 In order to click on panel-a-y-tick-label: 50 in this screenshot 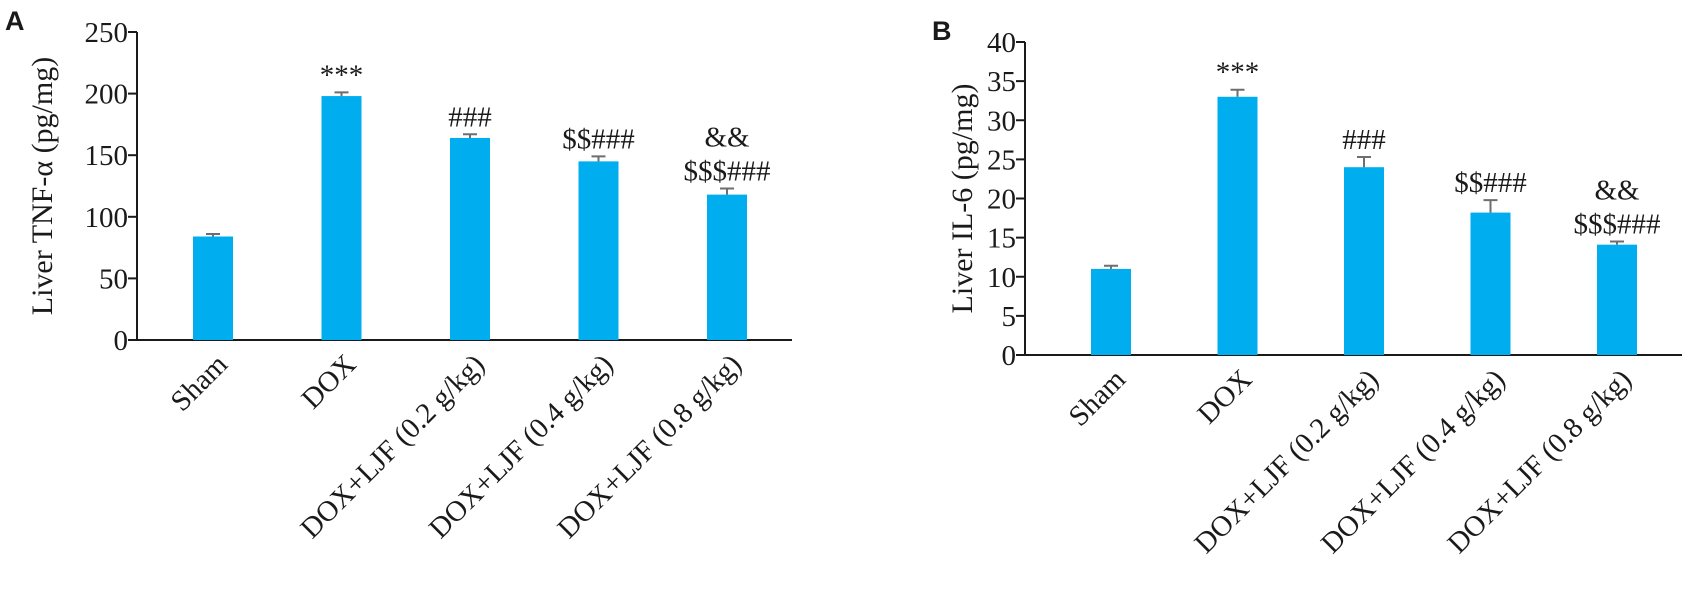, I will do `click(113, 279)`.